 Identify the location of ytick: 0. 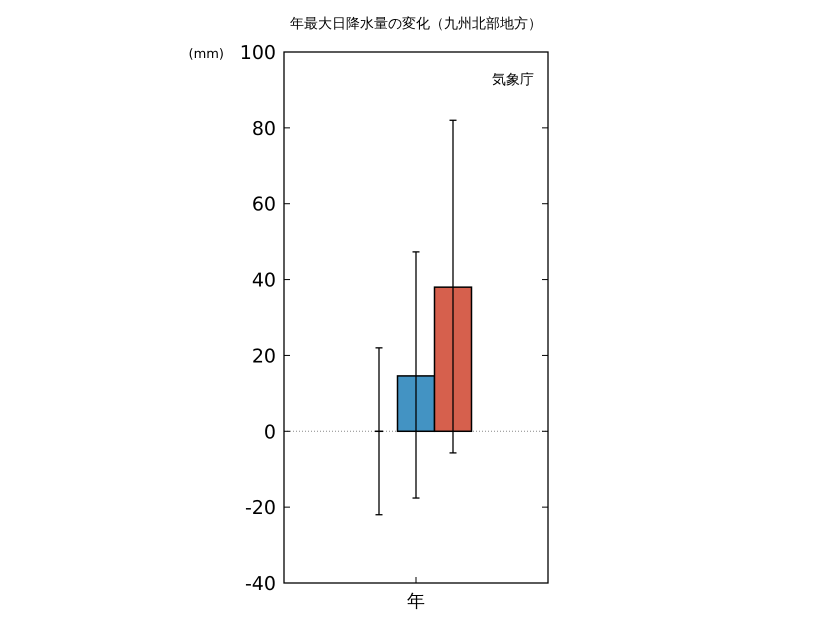
(270, 432).